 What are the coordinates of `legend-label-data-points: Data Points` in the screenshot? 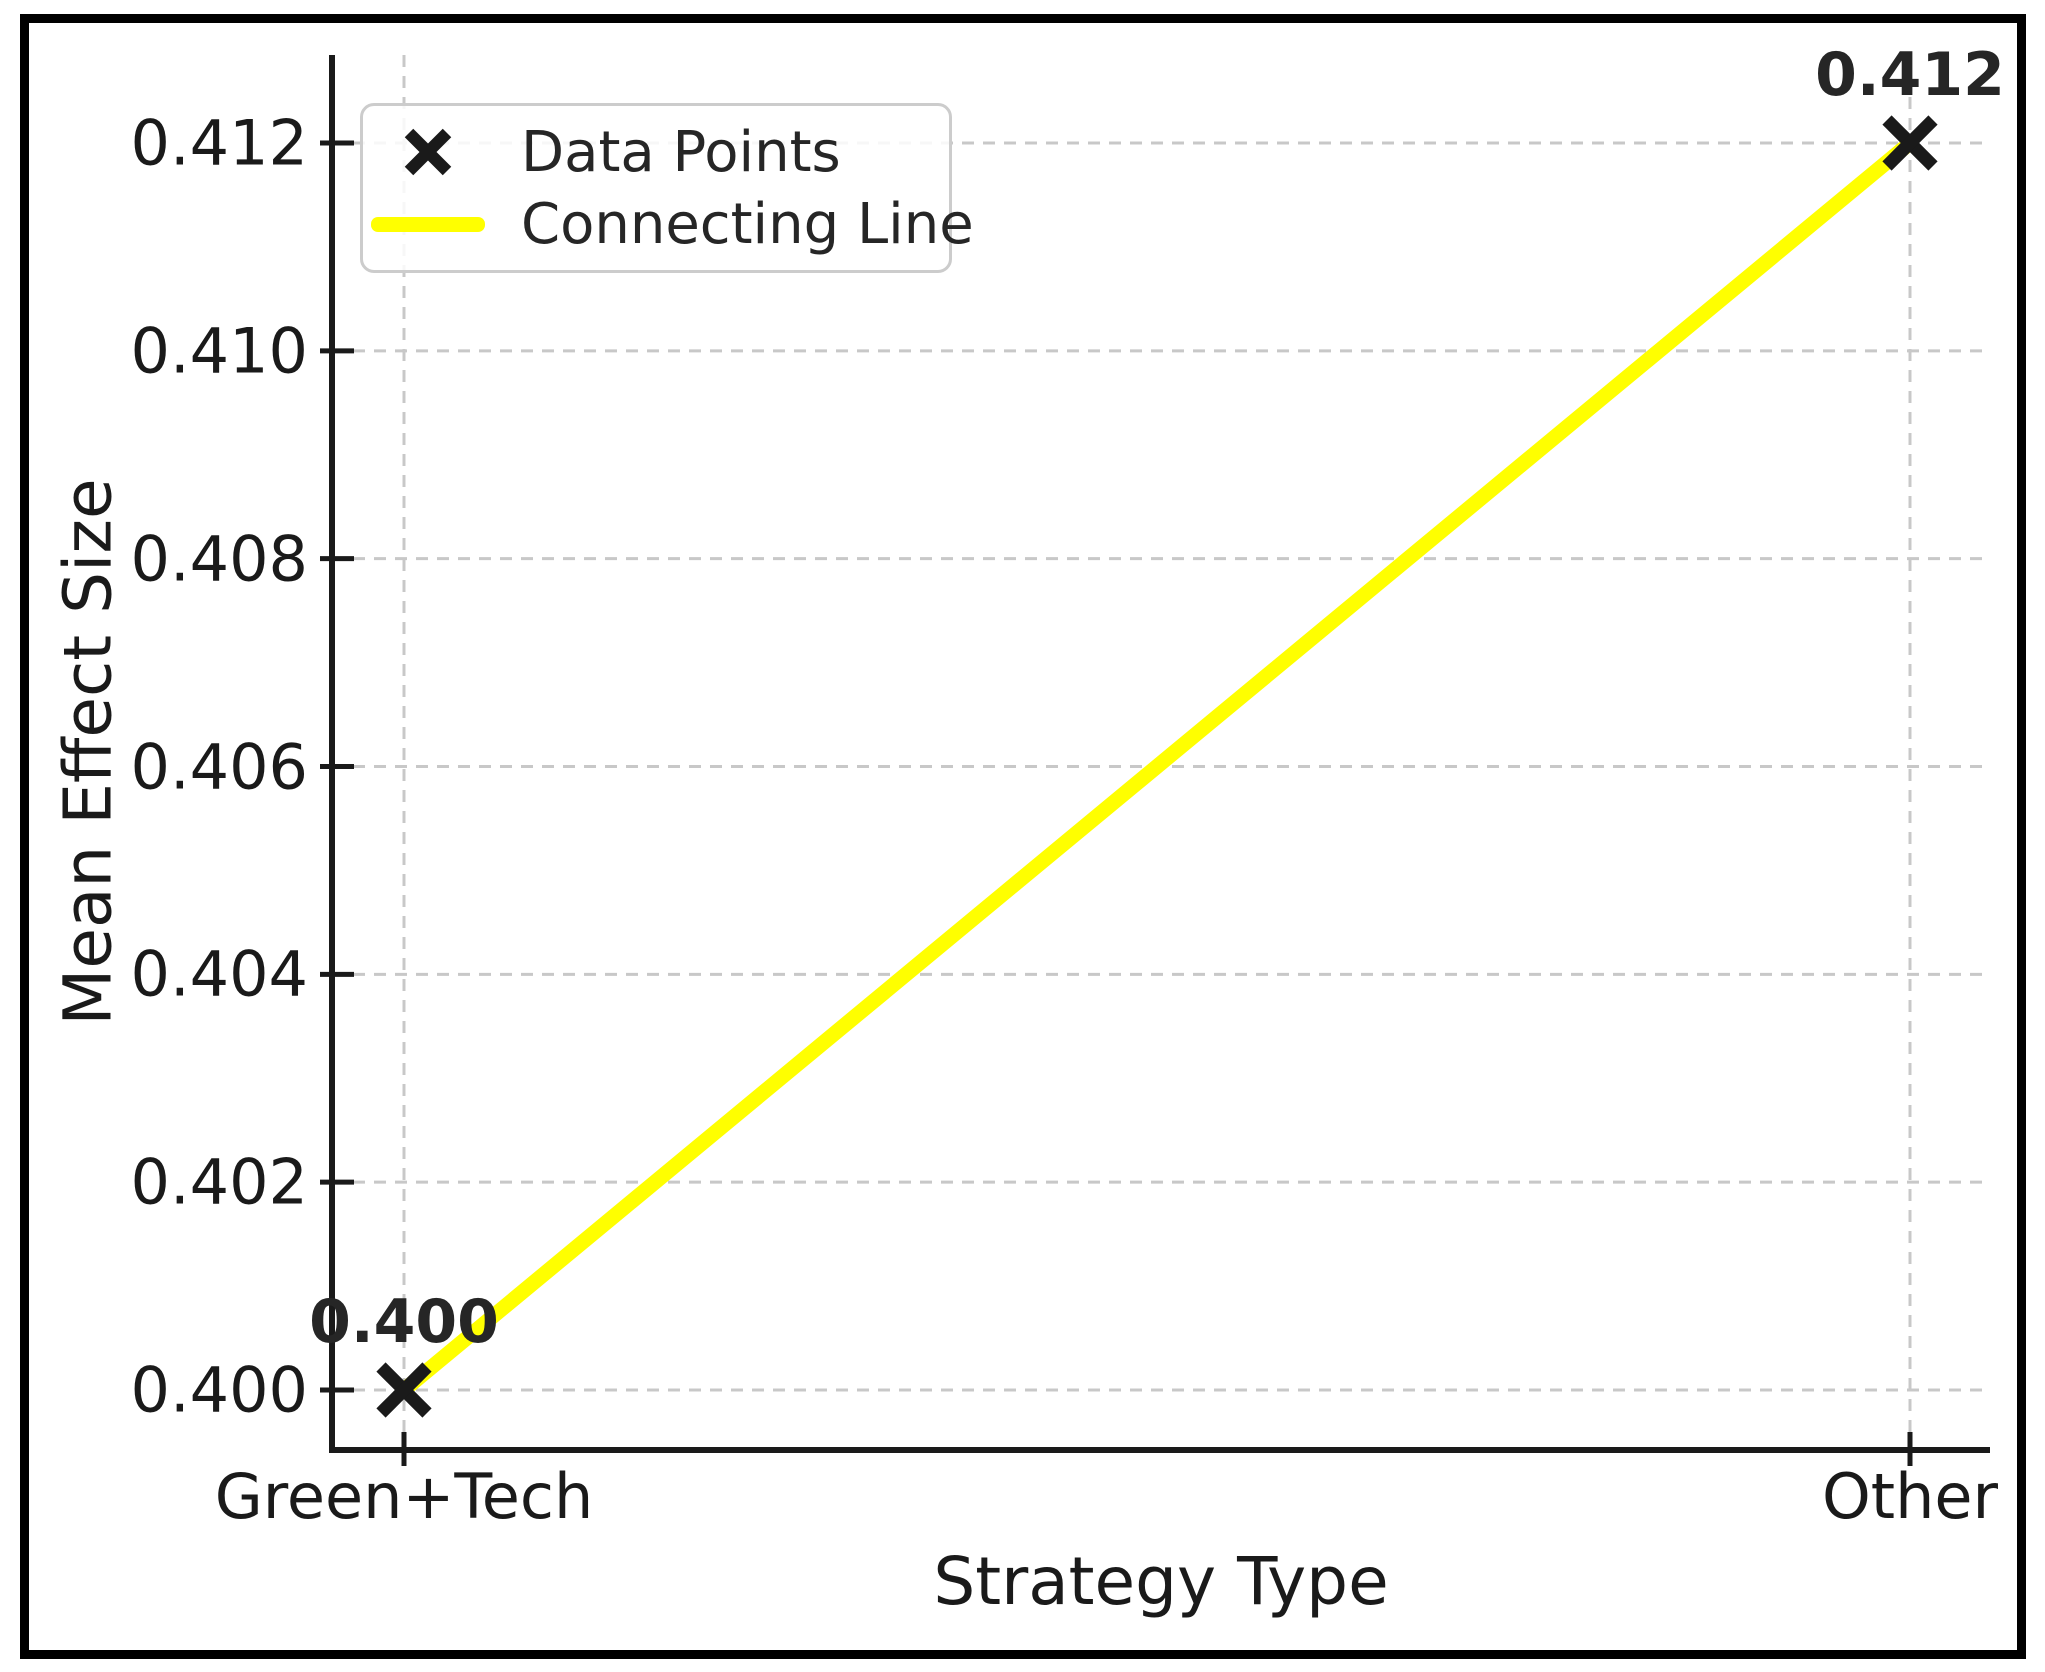 It's located at (681, 152).